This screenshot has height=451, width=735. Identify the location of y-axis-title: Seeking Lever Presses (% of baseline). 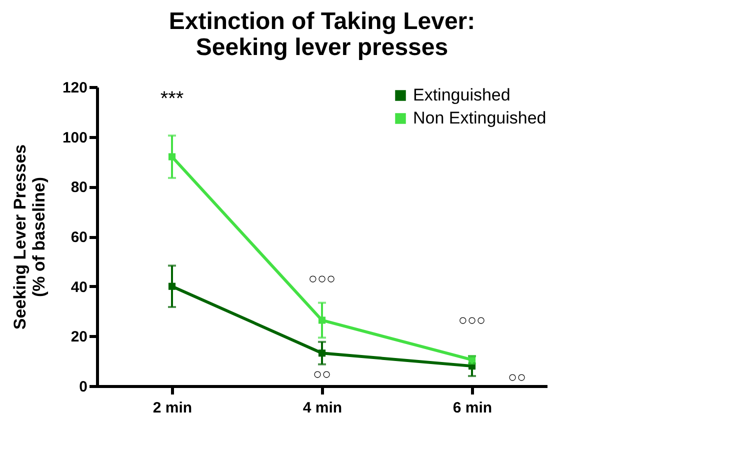
(29, 237).